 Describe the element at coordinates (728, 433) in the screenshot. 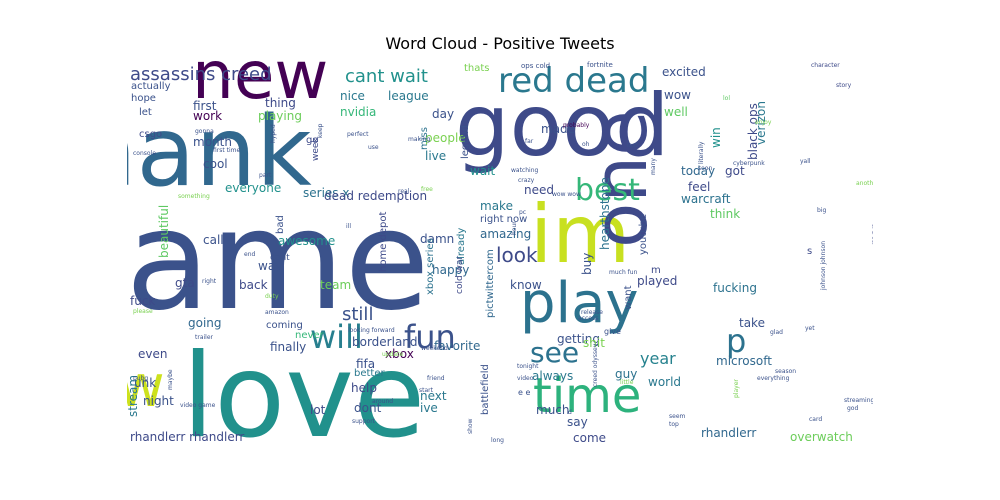

I see `word-rhandlerr: rhandlerr` at that location.